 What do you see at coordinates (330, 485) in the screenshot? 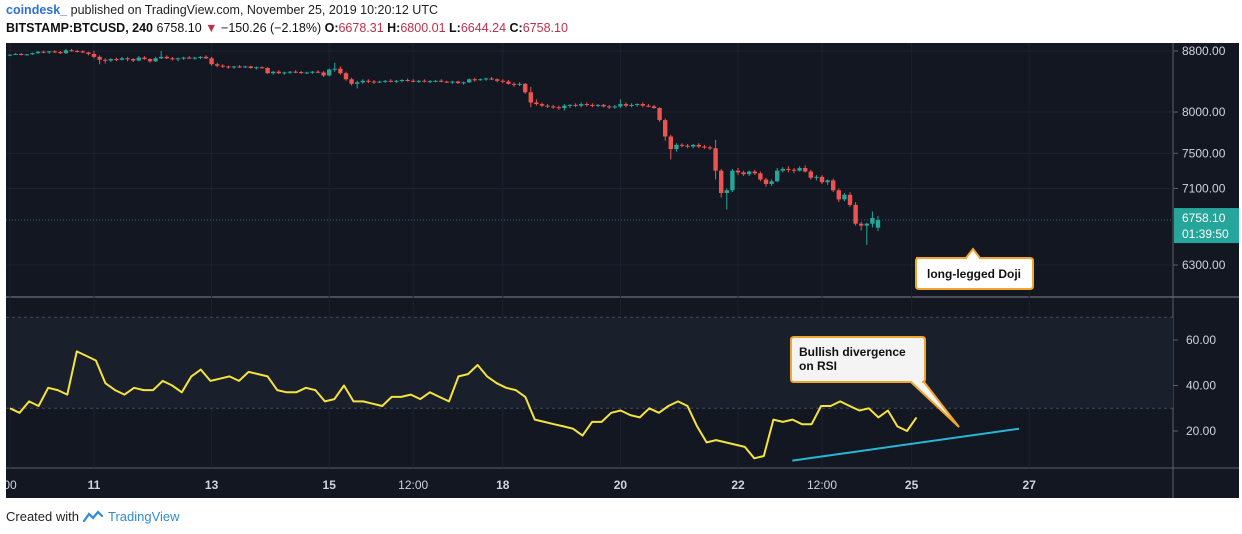
I see `time-tick-label: 15` at bounding box center [330, 485].